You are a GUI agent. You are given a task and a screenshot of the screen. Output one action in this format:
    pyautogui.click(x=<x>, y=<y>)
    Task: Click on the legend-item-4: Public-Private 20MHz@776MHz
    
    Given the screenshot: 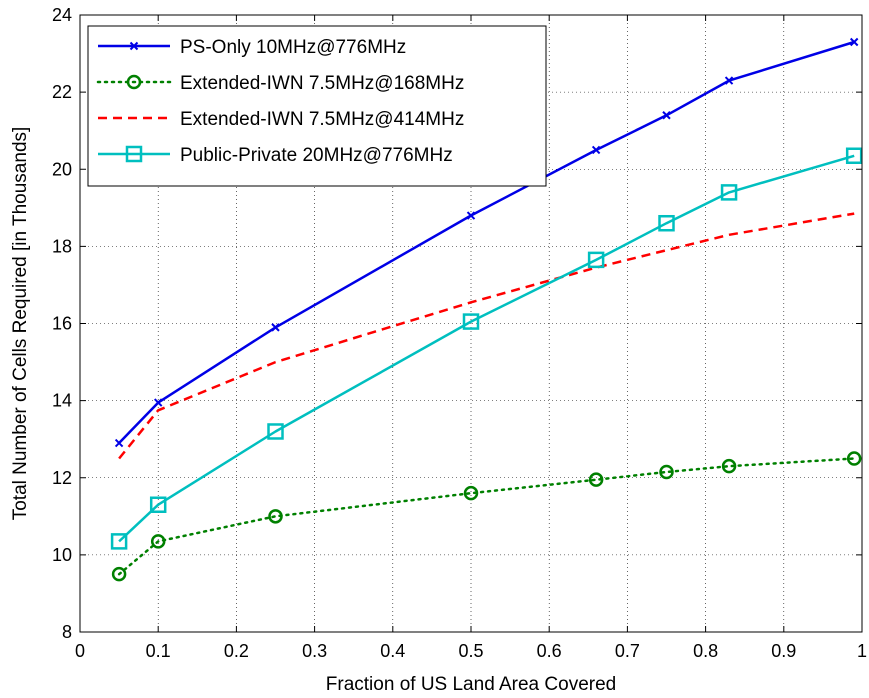 What is the action you would take?
    pyautogui.click(x=275, y=155)
    